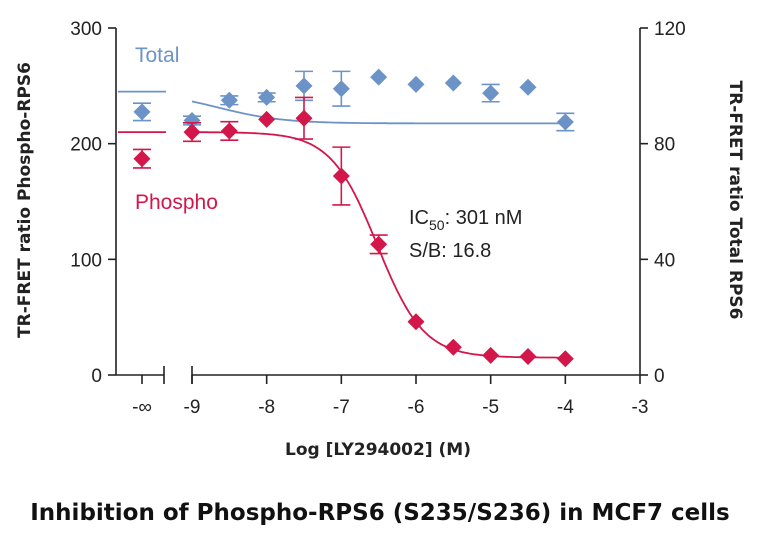  Describe the element at coordinates (86, 145) in the screenshot. I see `y-tick-label-left: 200` at that location.